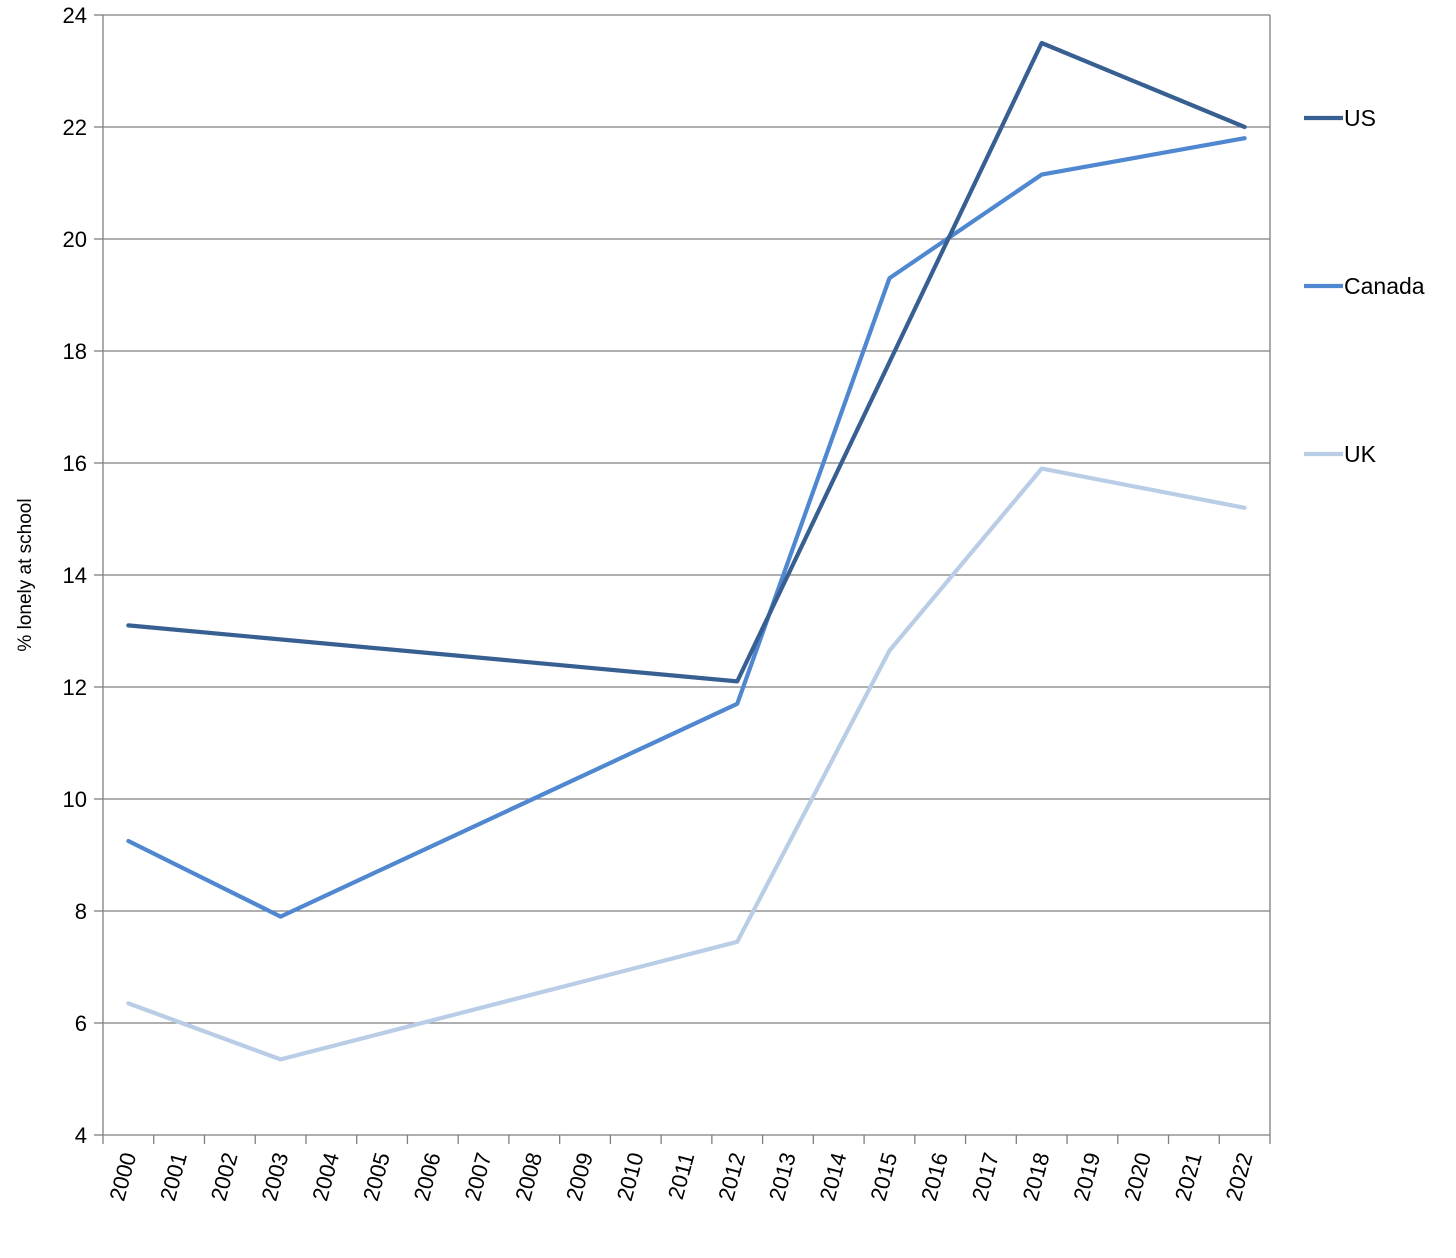 The width and height of the screenshot is (1456, 1258). Describe the element at coordinates (1188, 1177) in the screenshot. I see `x-tick-label: 2021` at that location.